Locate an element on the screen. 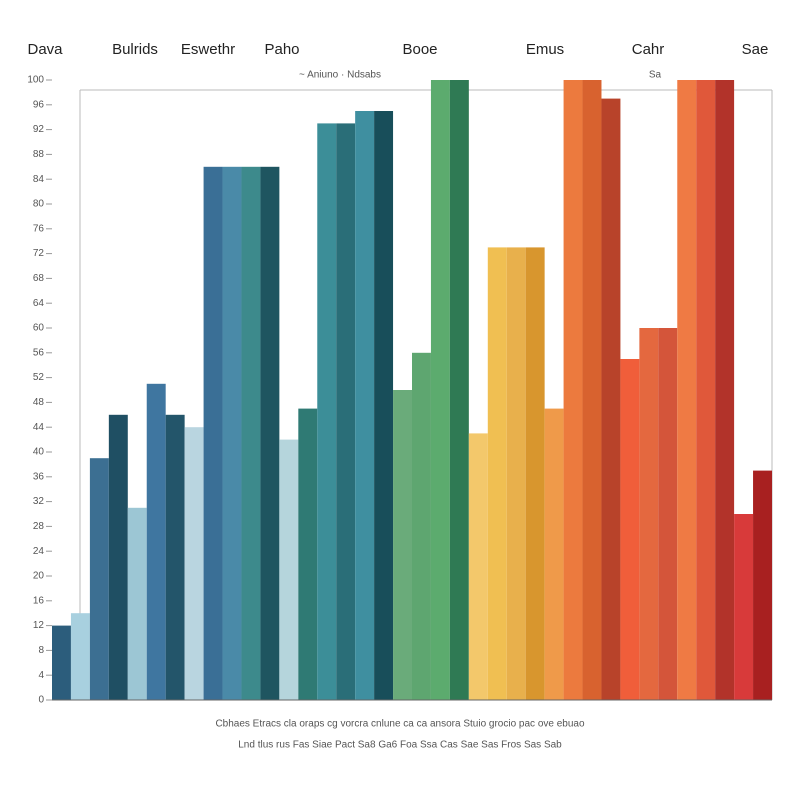 This screenshot has height=800, width=800. heading: Paho is located at coordinates (281, 49).